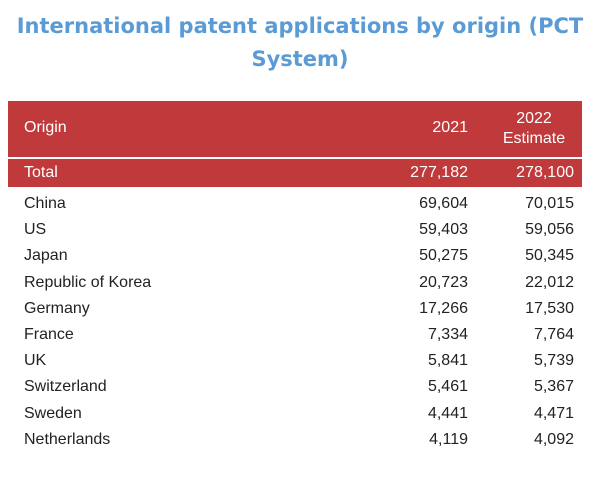  Describe the element at coordinates (534, 118) in the screenshot. I see `header-2022-year: 2022` at that location.